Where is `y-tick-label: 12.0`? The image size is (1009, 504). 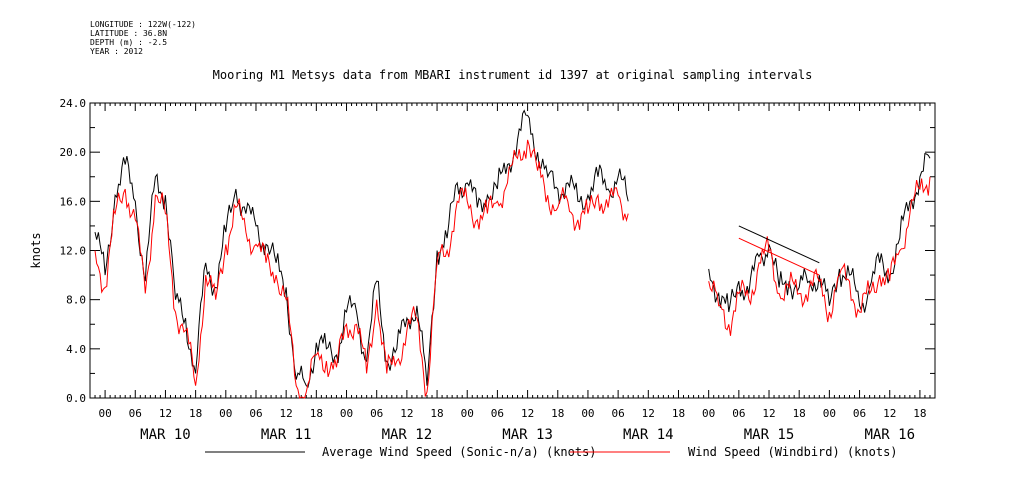 y-tick-label: 12.0 is located at coordinates (73, 251).